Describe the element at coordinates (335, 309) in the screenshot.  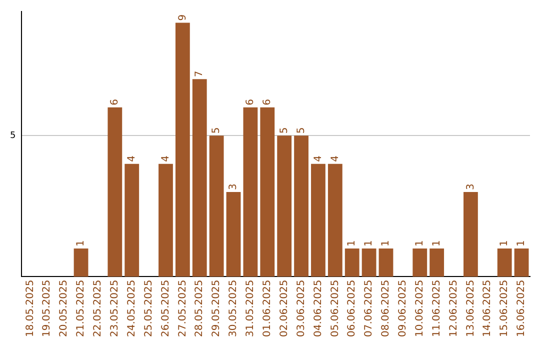
I see `x-tick-label: 05.06.2025` at that location.